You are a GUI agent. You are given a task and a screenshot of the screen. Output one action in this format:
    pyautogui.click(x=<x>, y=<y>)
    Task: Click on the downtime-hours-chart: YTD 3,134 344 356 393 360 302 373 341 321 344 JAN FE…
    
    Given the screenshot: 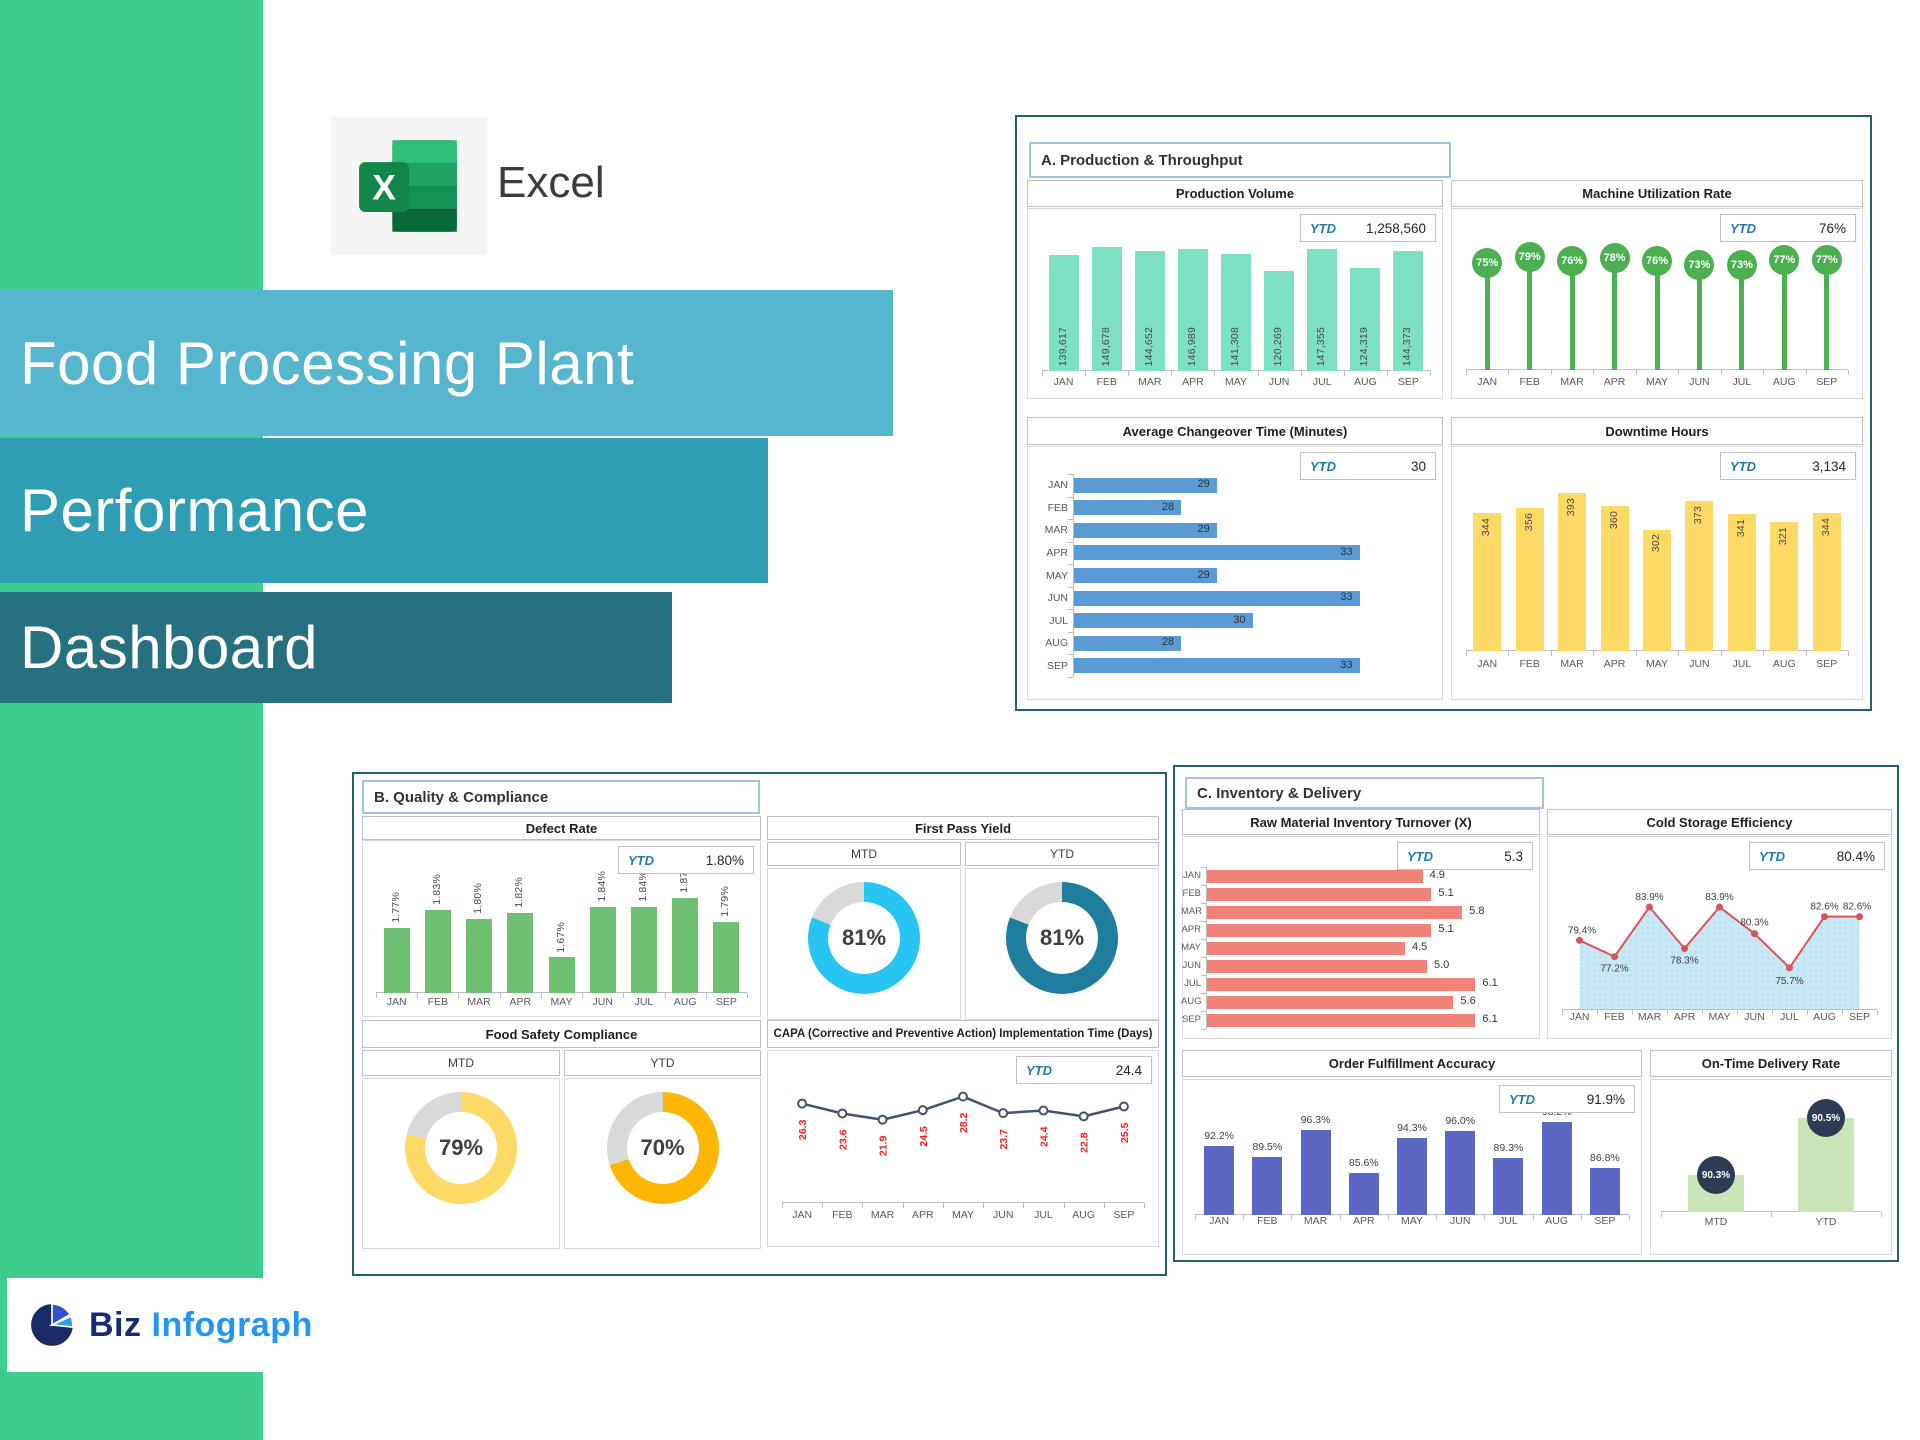 What is the action you would take?
    pyautogui.click(x=1657, y=573)
    